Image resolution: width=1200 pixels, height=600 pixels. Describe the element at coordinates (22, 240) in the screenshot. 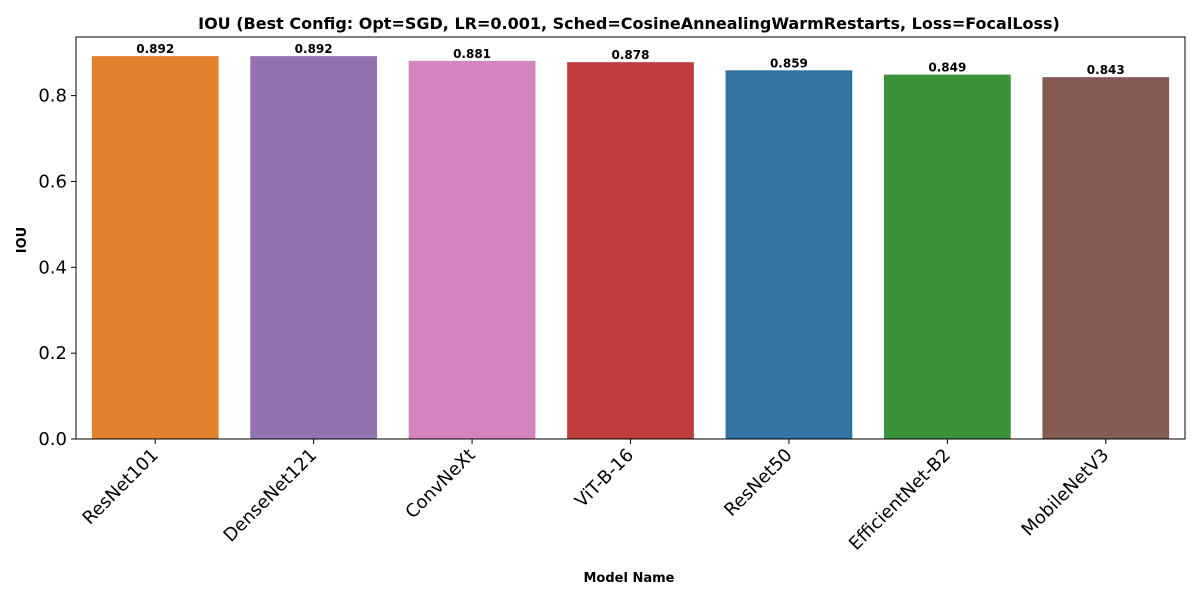

I see `y-axis-title: IOU` at that location.